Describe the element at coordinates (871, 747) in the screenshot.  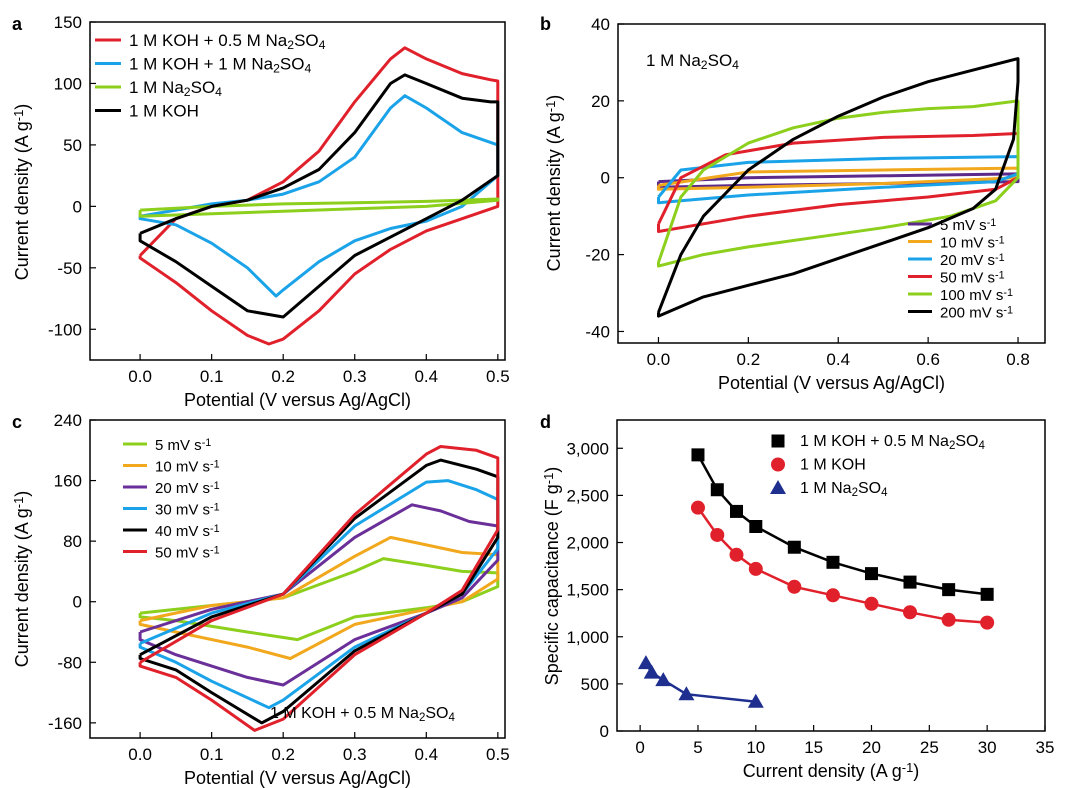
I see `x-tick-label: 20` at that location.